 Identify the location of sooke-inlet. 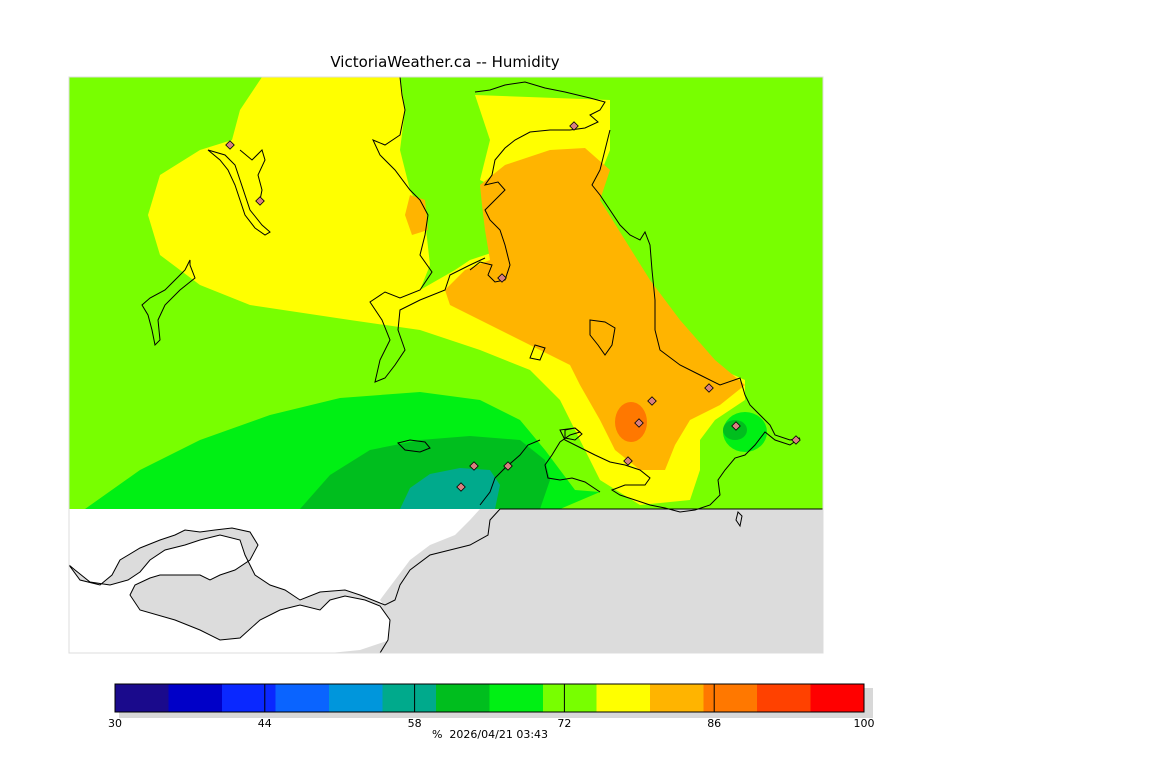
(239, 192).